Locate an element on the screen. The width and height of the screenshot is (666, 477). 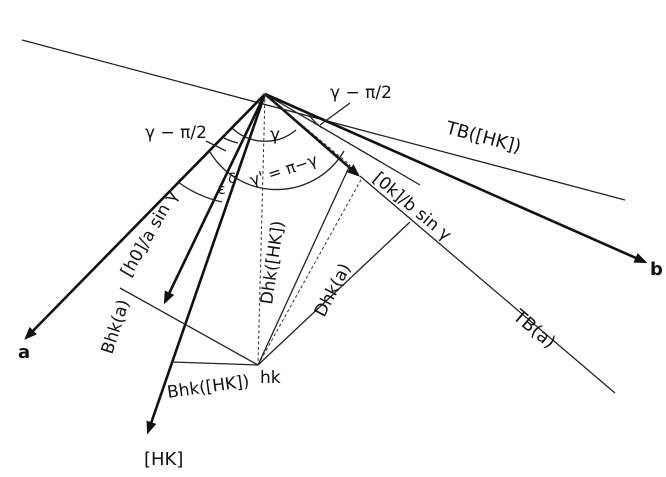
axis-HK-arrow is located at coordinates (206, 264).